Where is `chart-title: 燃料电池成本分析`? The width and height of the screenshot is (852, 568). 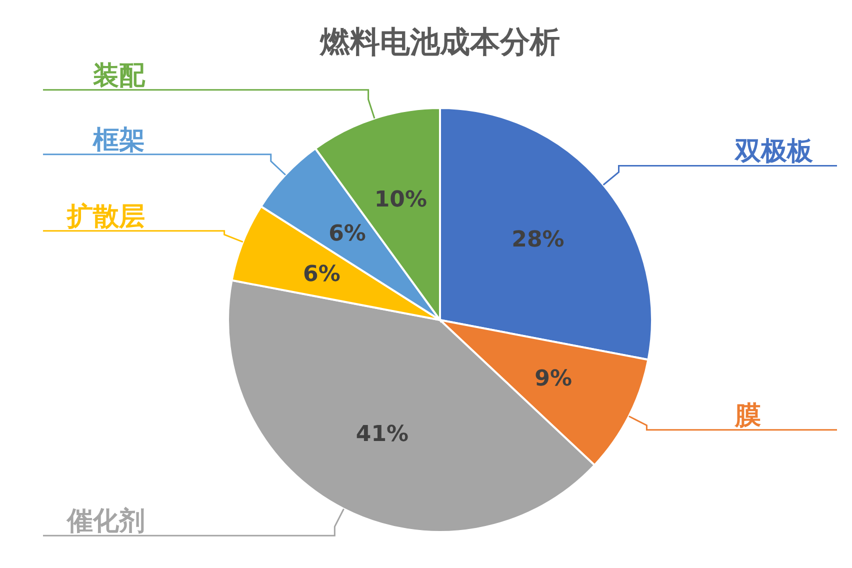 chart-title: 燃料电池成本分析 is located at coordinates (439, 42).